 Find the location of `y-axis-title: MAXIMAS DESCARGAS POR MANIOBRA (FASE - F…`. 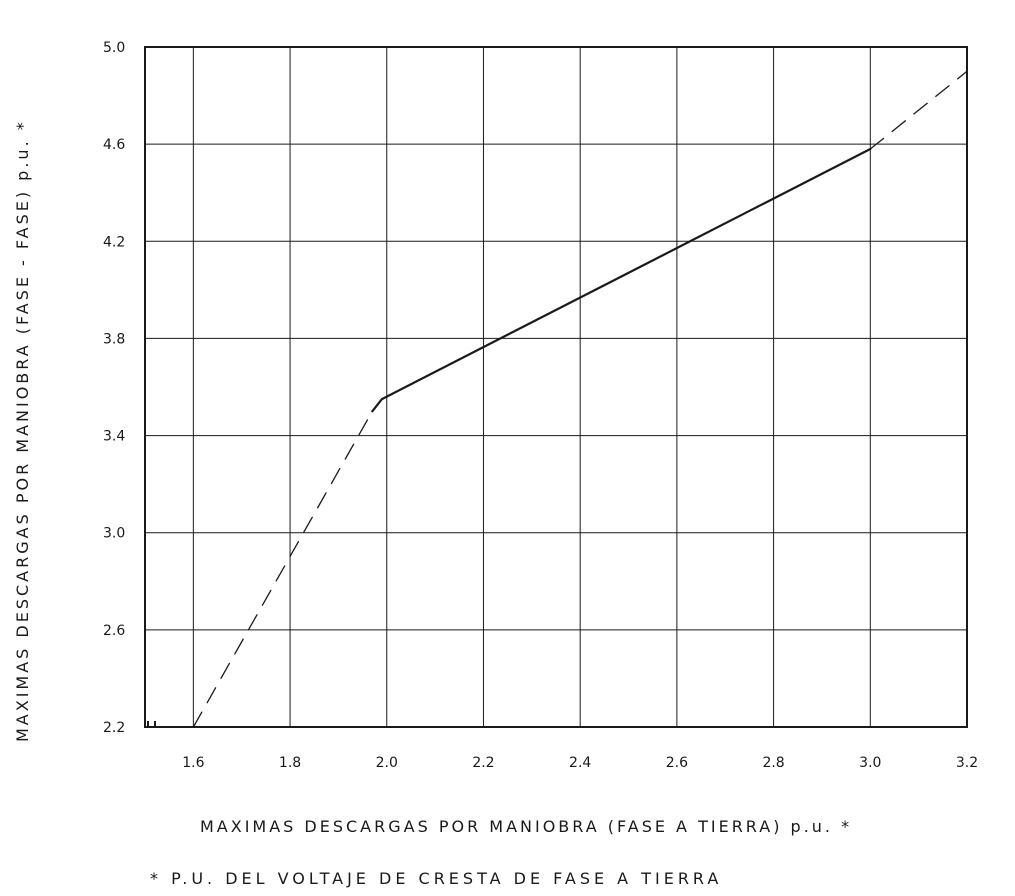

y-axis-title: MAXIMAS DESCARGAS POR MANIOBRA (FASE - F… is located at coordinates (22, 430).